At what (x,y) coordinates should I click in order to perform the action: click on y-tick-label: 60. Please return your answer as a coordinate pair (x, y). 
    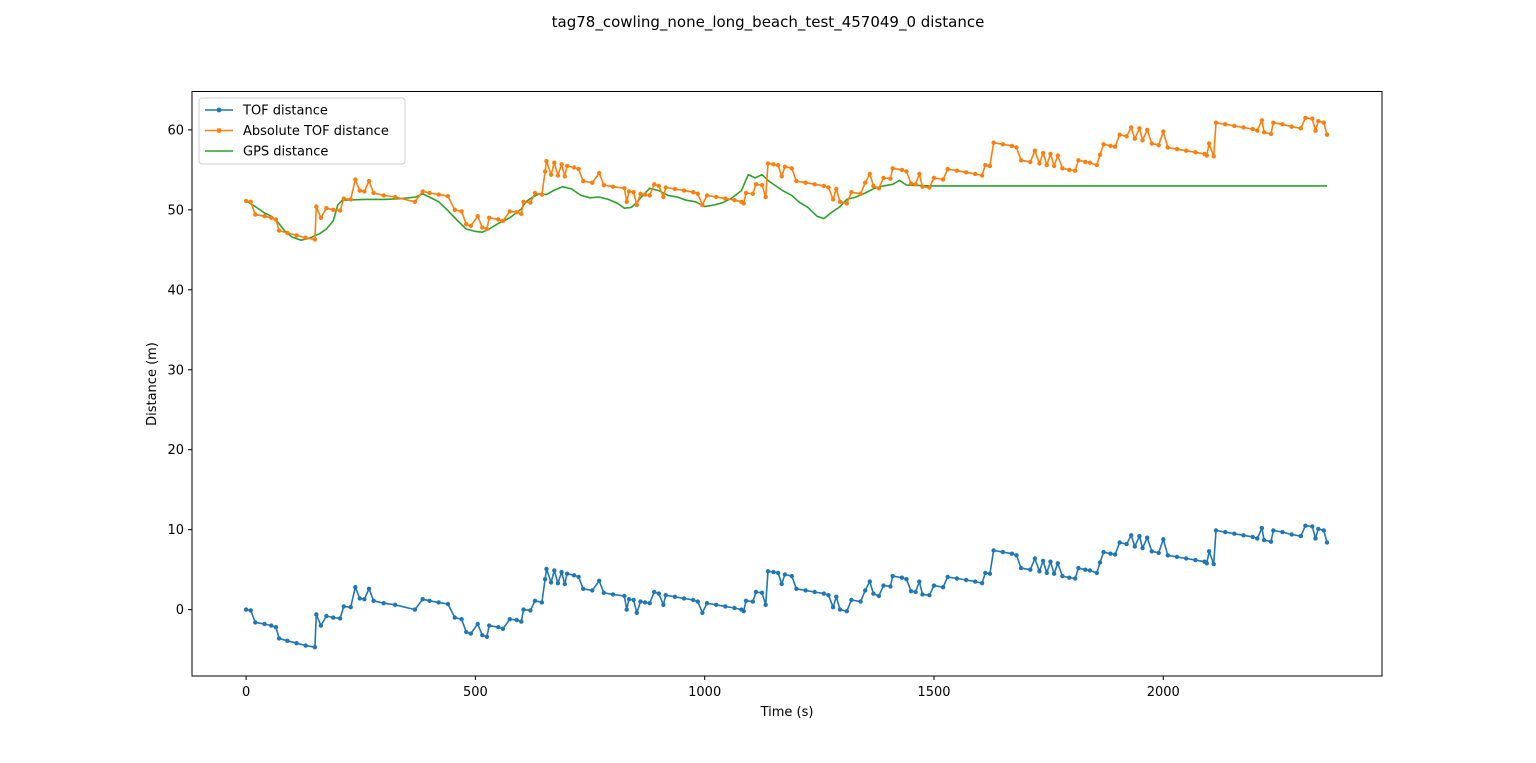
    Looking at the image, I should click on (175, 130).